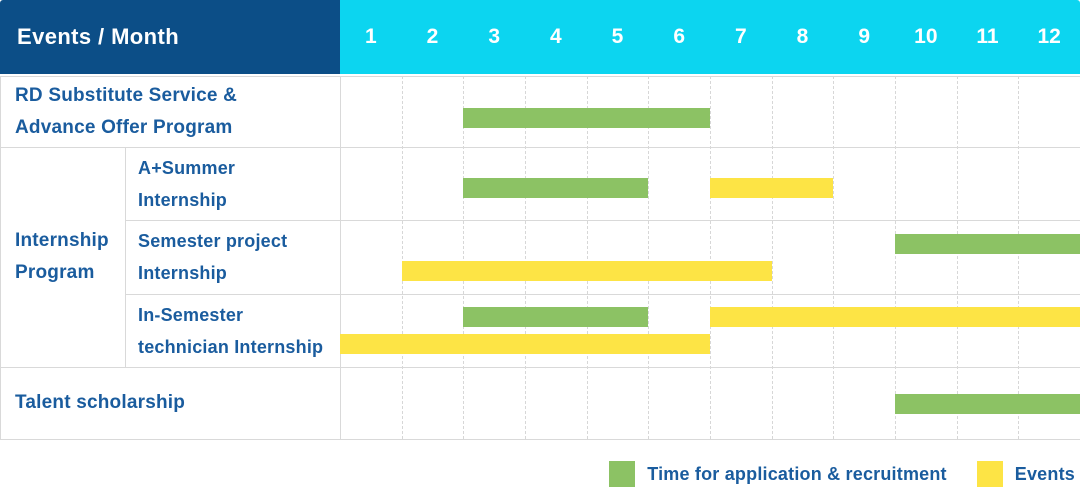 Image resolution: width=1080 pixels, height=494 pixels. I want to click on row-label-line: Semester project, so click(213, 241).